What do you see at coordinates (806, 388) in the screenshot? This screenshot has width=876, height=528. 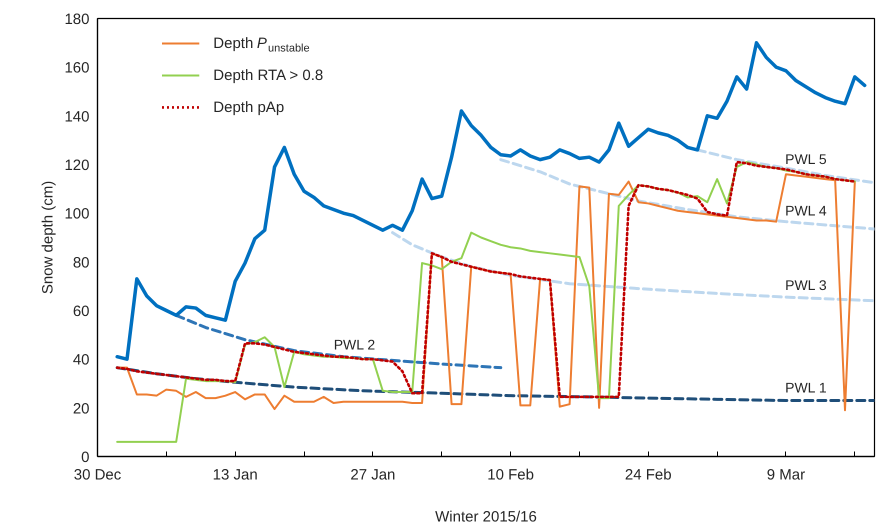 I see `series-label: PWL 1` at bounding box center [806, 388].